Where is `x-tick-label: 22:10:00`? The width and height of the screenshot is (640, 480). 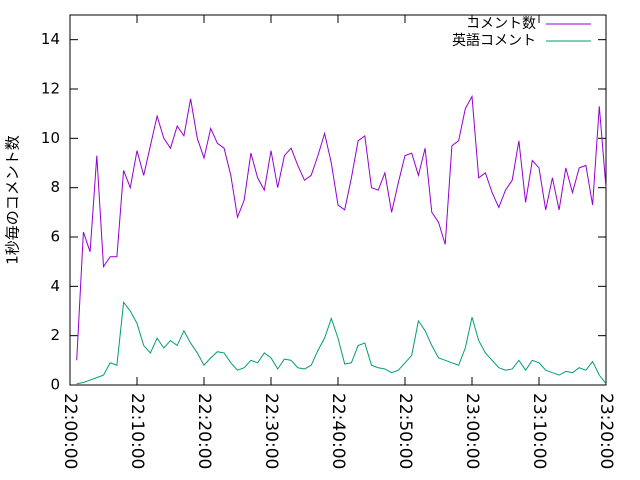
x-tick-label: 22:10:00 is located at coordinates (137, 431).